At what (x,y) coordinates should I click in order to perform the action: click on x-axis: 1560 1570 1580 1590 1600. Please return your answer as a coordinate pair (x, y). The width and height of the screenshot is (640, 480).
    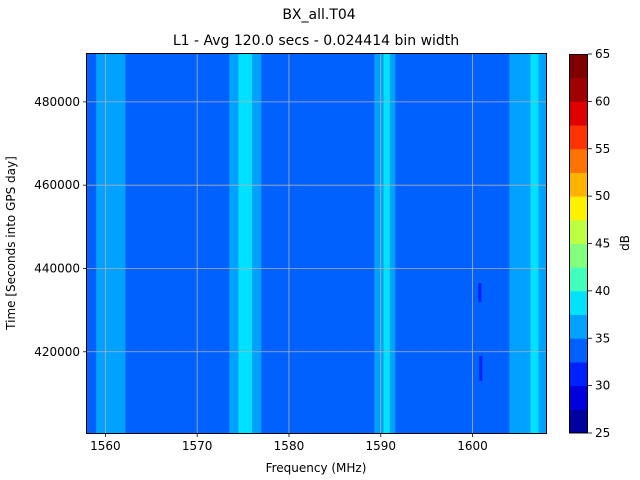
    Looking at the image, I should click on (289, 443).